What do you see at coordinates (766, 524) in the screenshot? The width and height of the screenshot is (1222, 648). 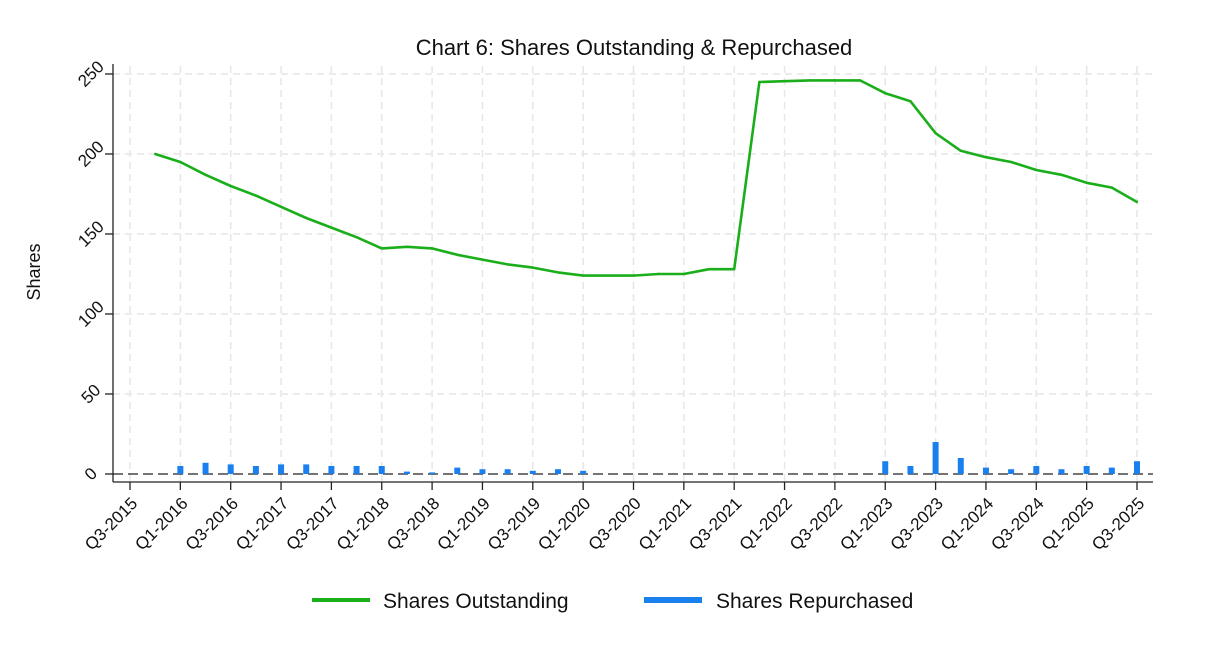 I see `x-tick-label-q1-2022: Q1-2022` at bounding box center [766, 524].